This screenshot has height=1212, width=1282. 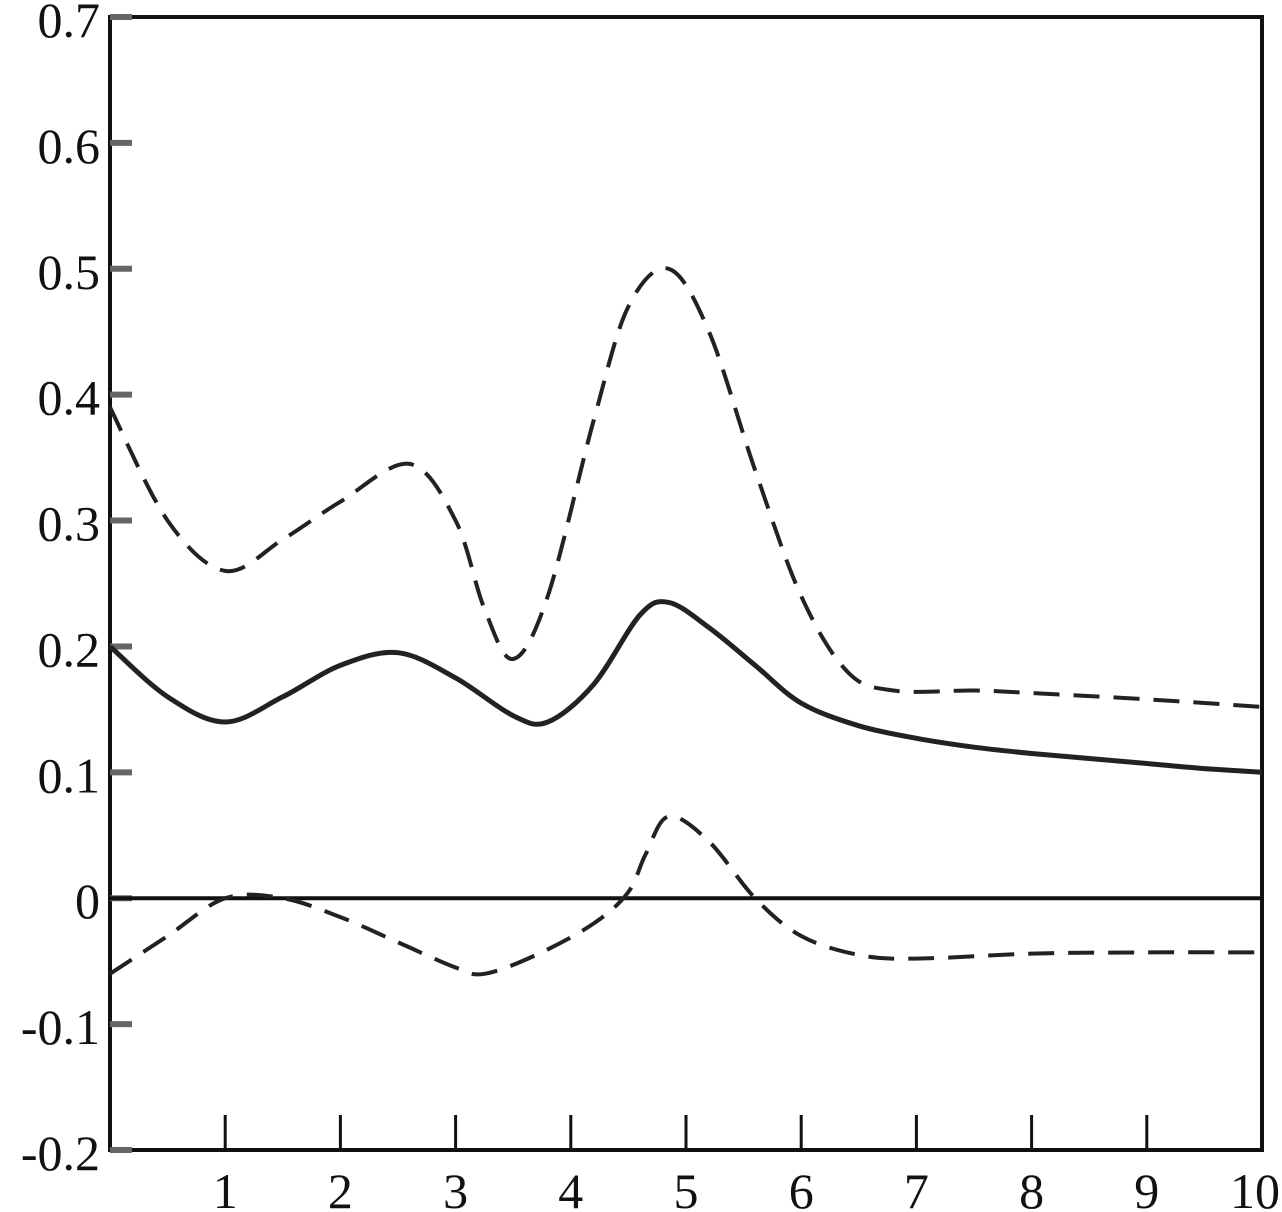 I want to click on x-tick-label: 6, so click(x=801, y=1187).